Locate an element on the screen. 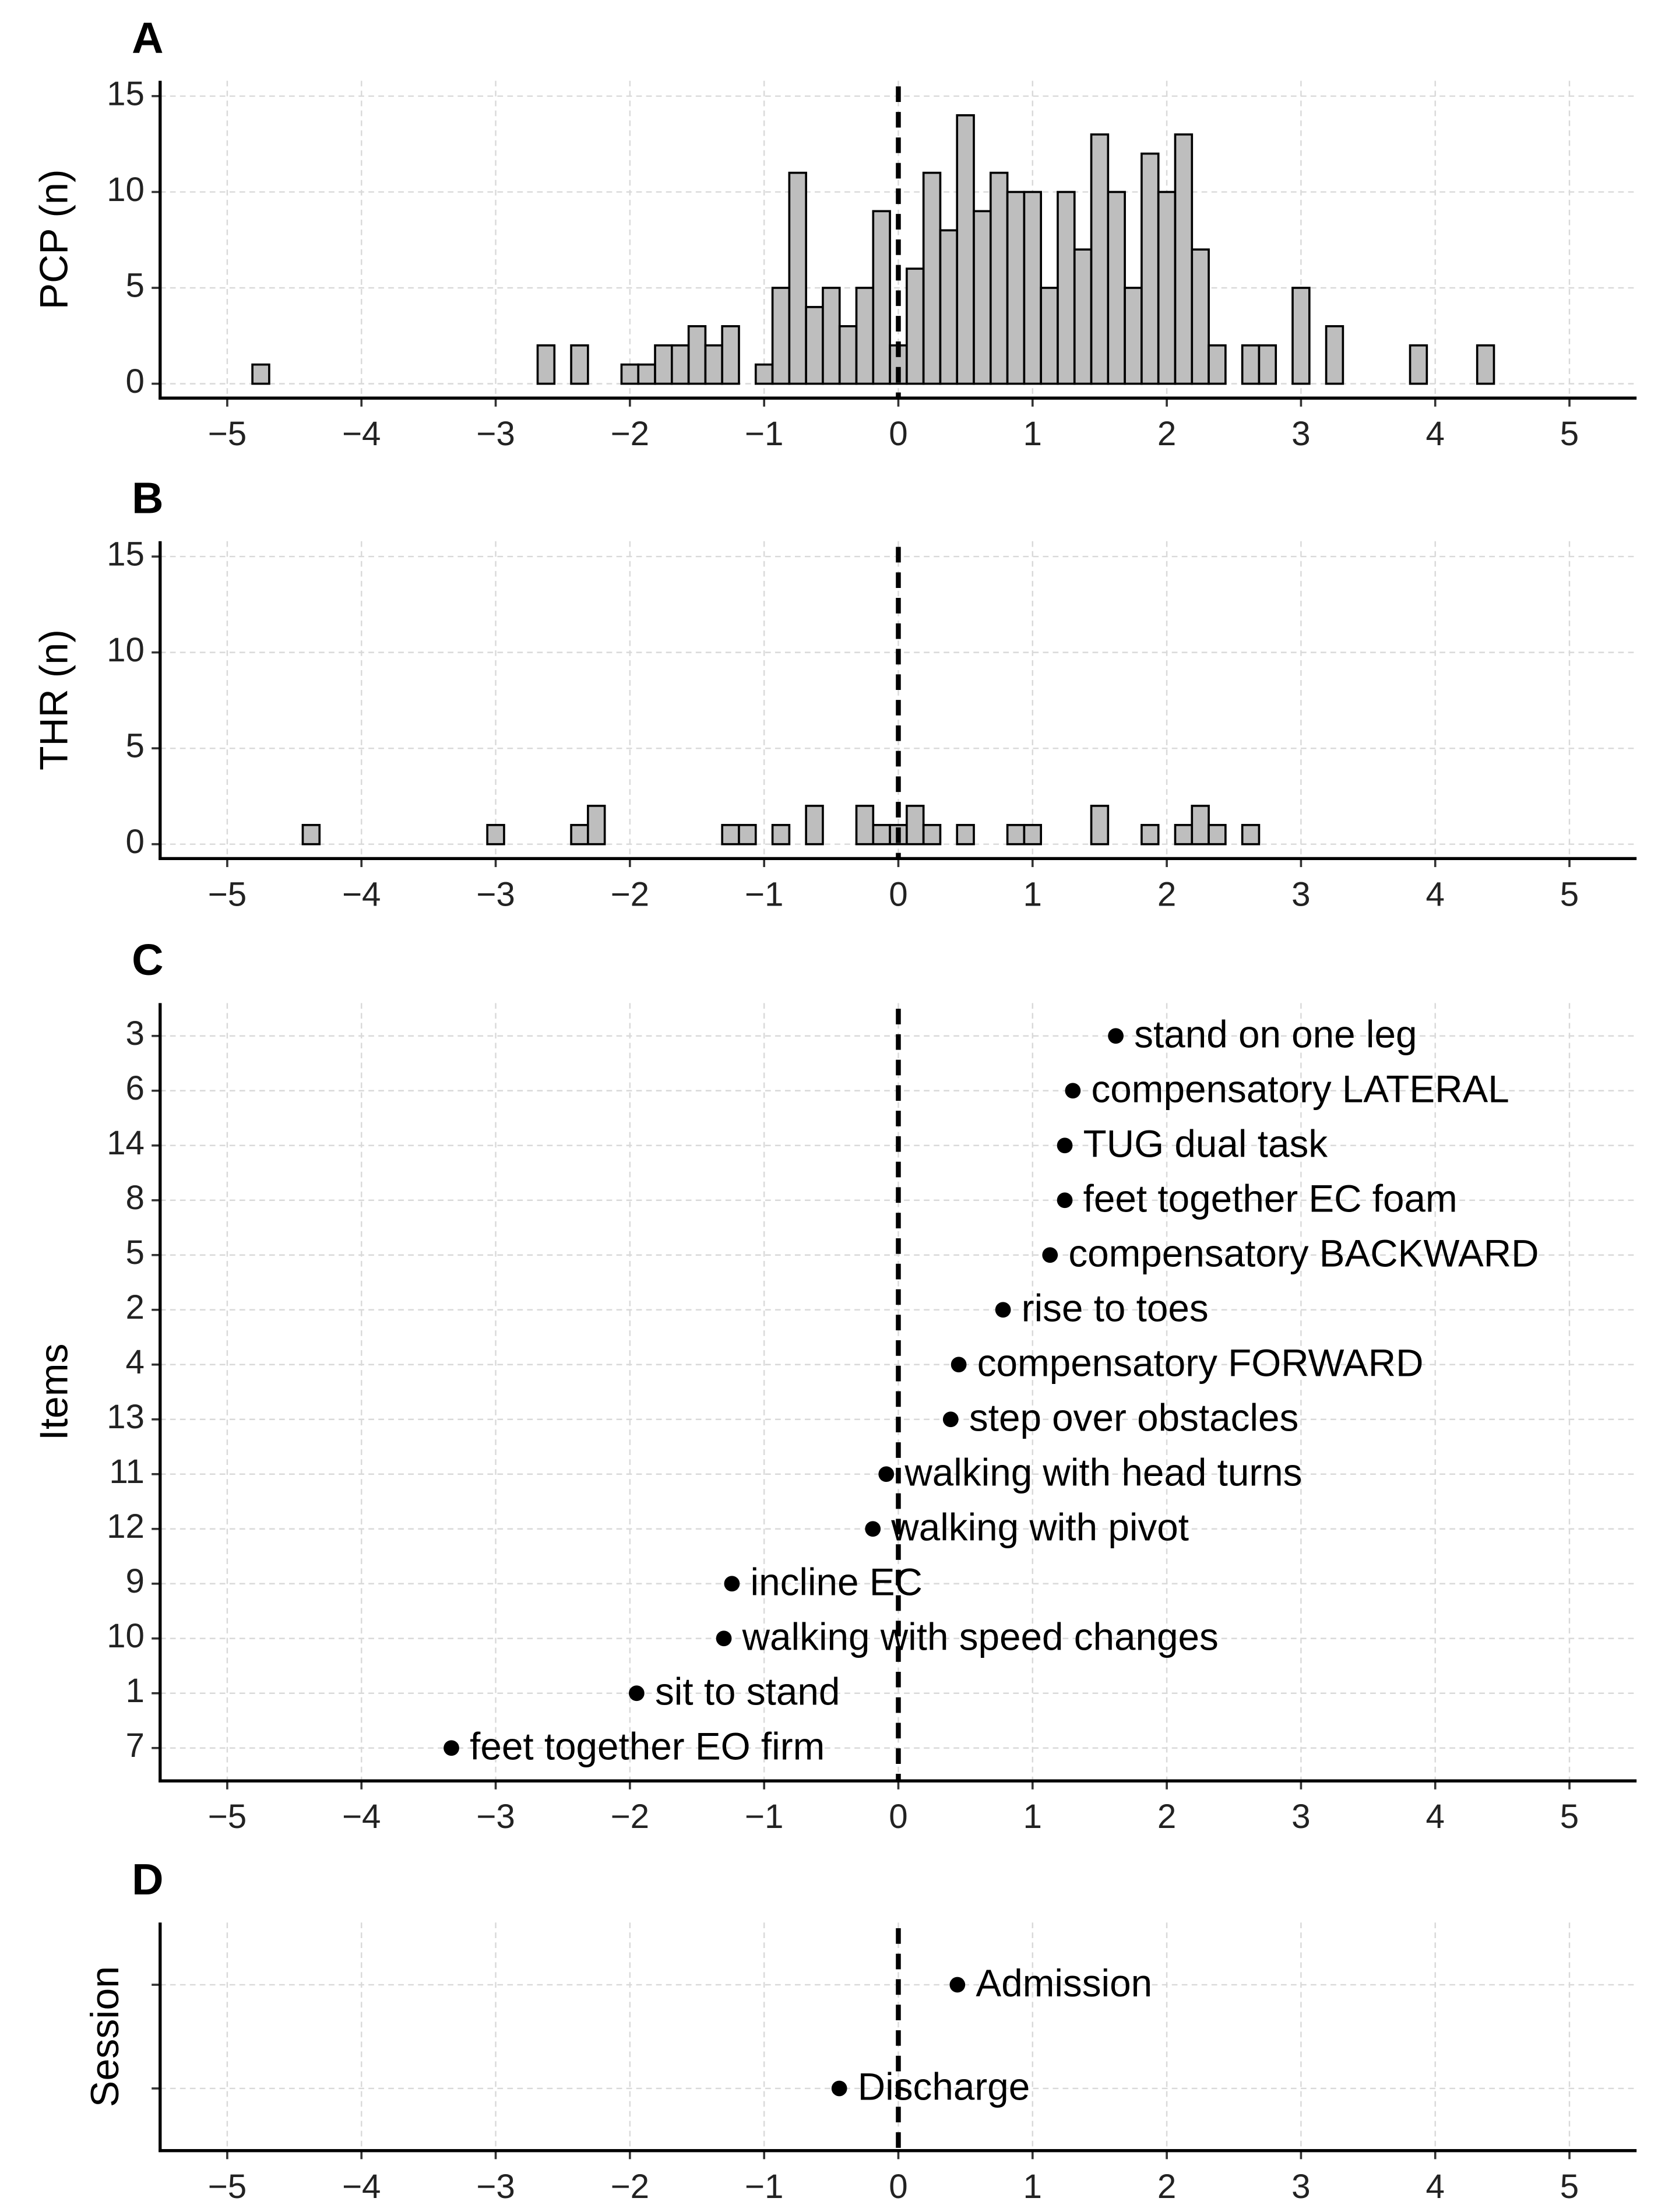 This screenshot has width=1672, height=2212. panel-letter: A is located at coordinates (147, 37).